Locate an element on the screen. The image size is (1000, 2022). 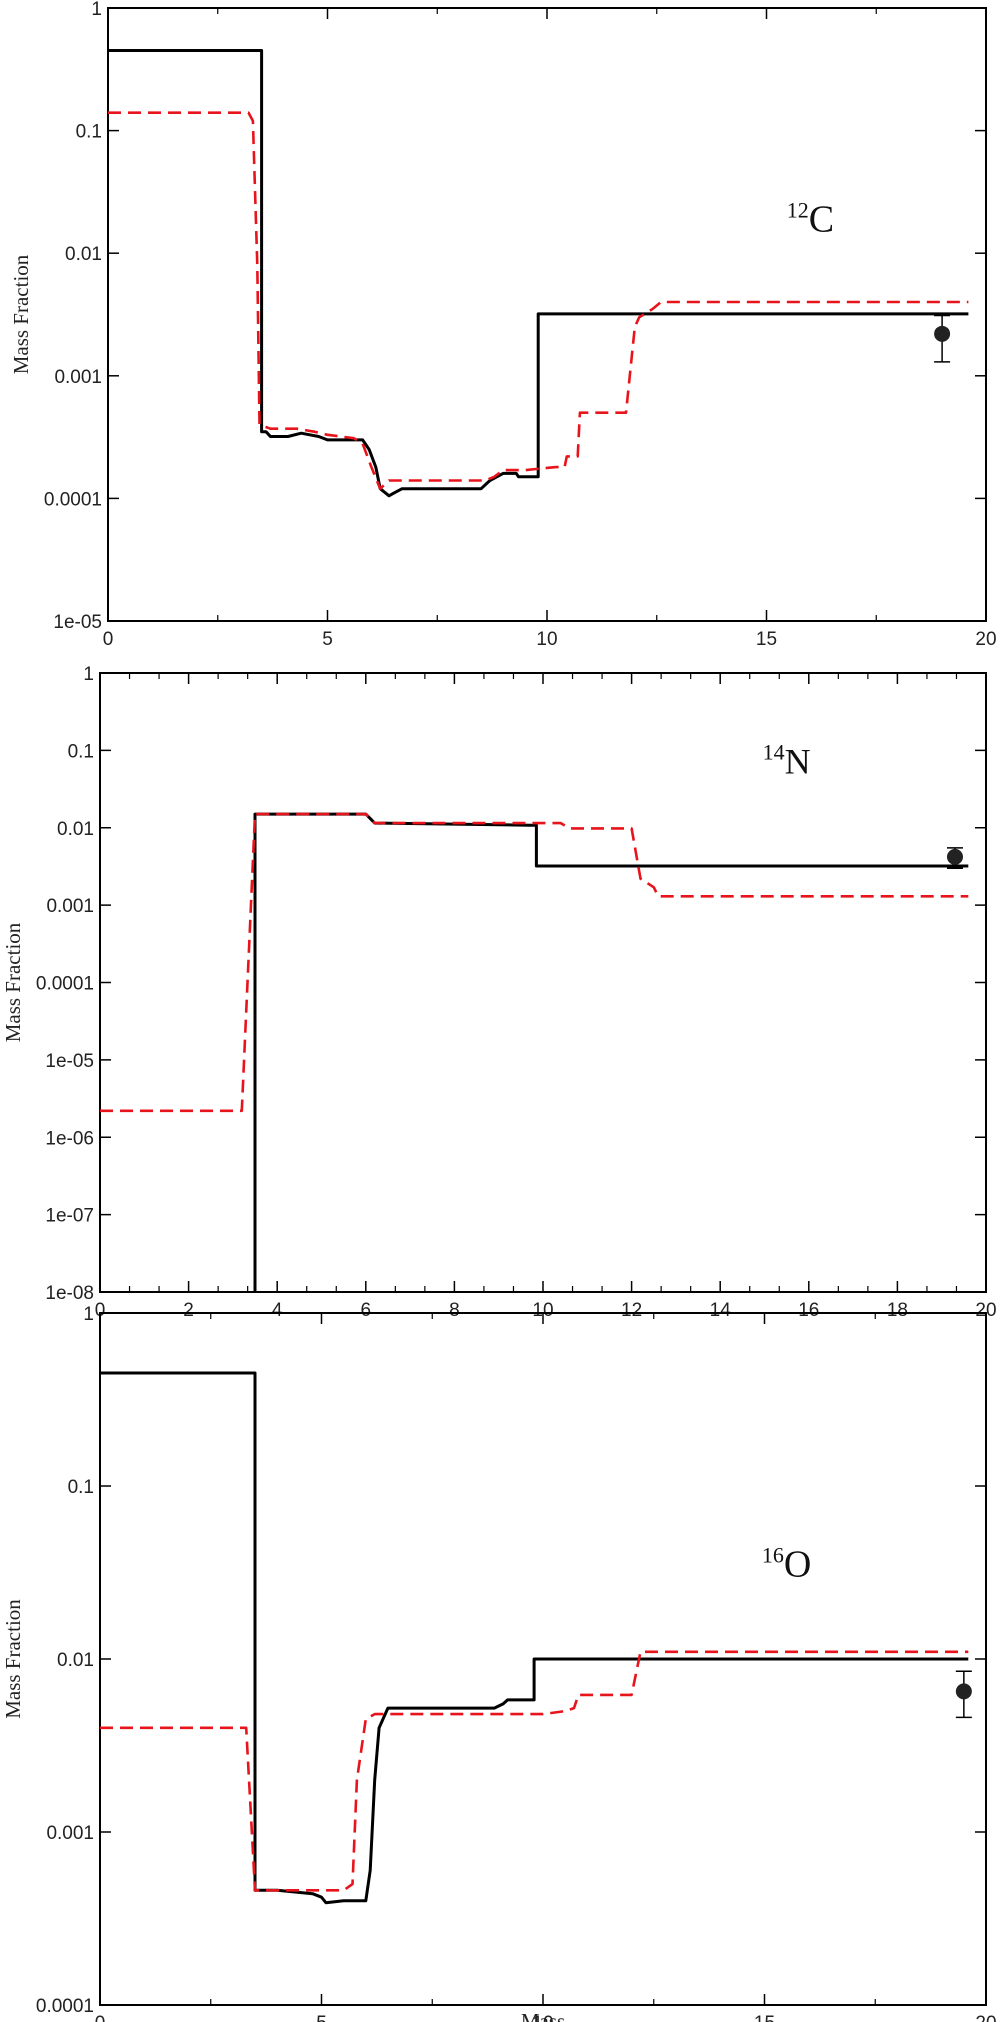
y-tick-label: 1e-07 is located at coordinates (69, 1216).